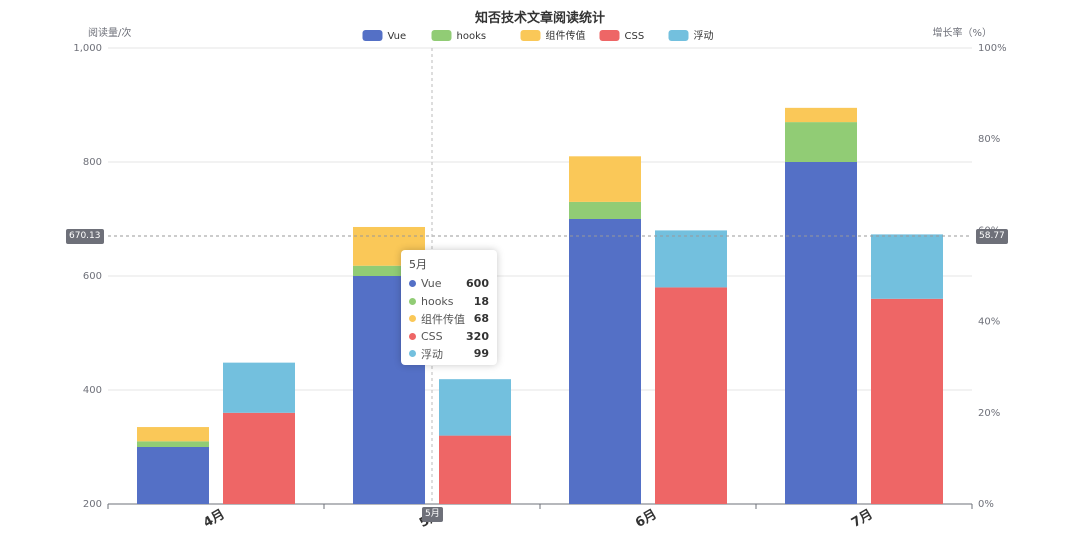  What do you see at coordinates (92, 162) in the screenshot?
I see `y-tick-label: 800` at bounding box center [92, 162].